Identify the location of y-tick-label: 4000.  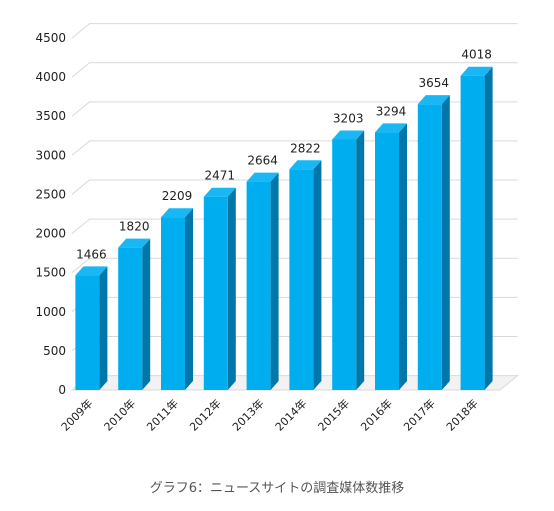
(50, 77).